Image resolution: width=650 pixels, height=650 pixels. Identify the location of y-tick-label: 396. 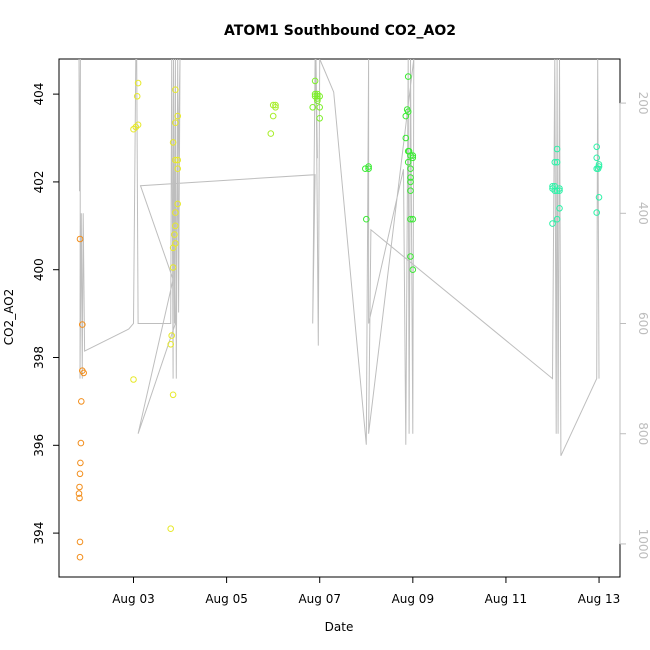
(39, 445).